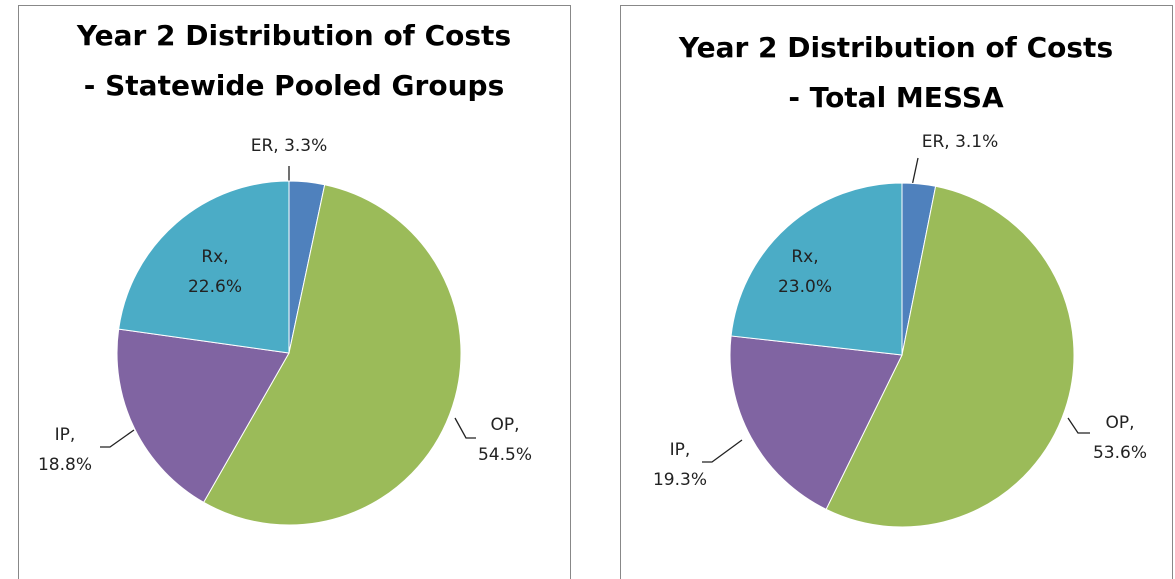  What do you see at coordinates (215, 287) in the screenshot?
I see `text-line: 22.6%` at bounding box center [215, 287].